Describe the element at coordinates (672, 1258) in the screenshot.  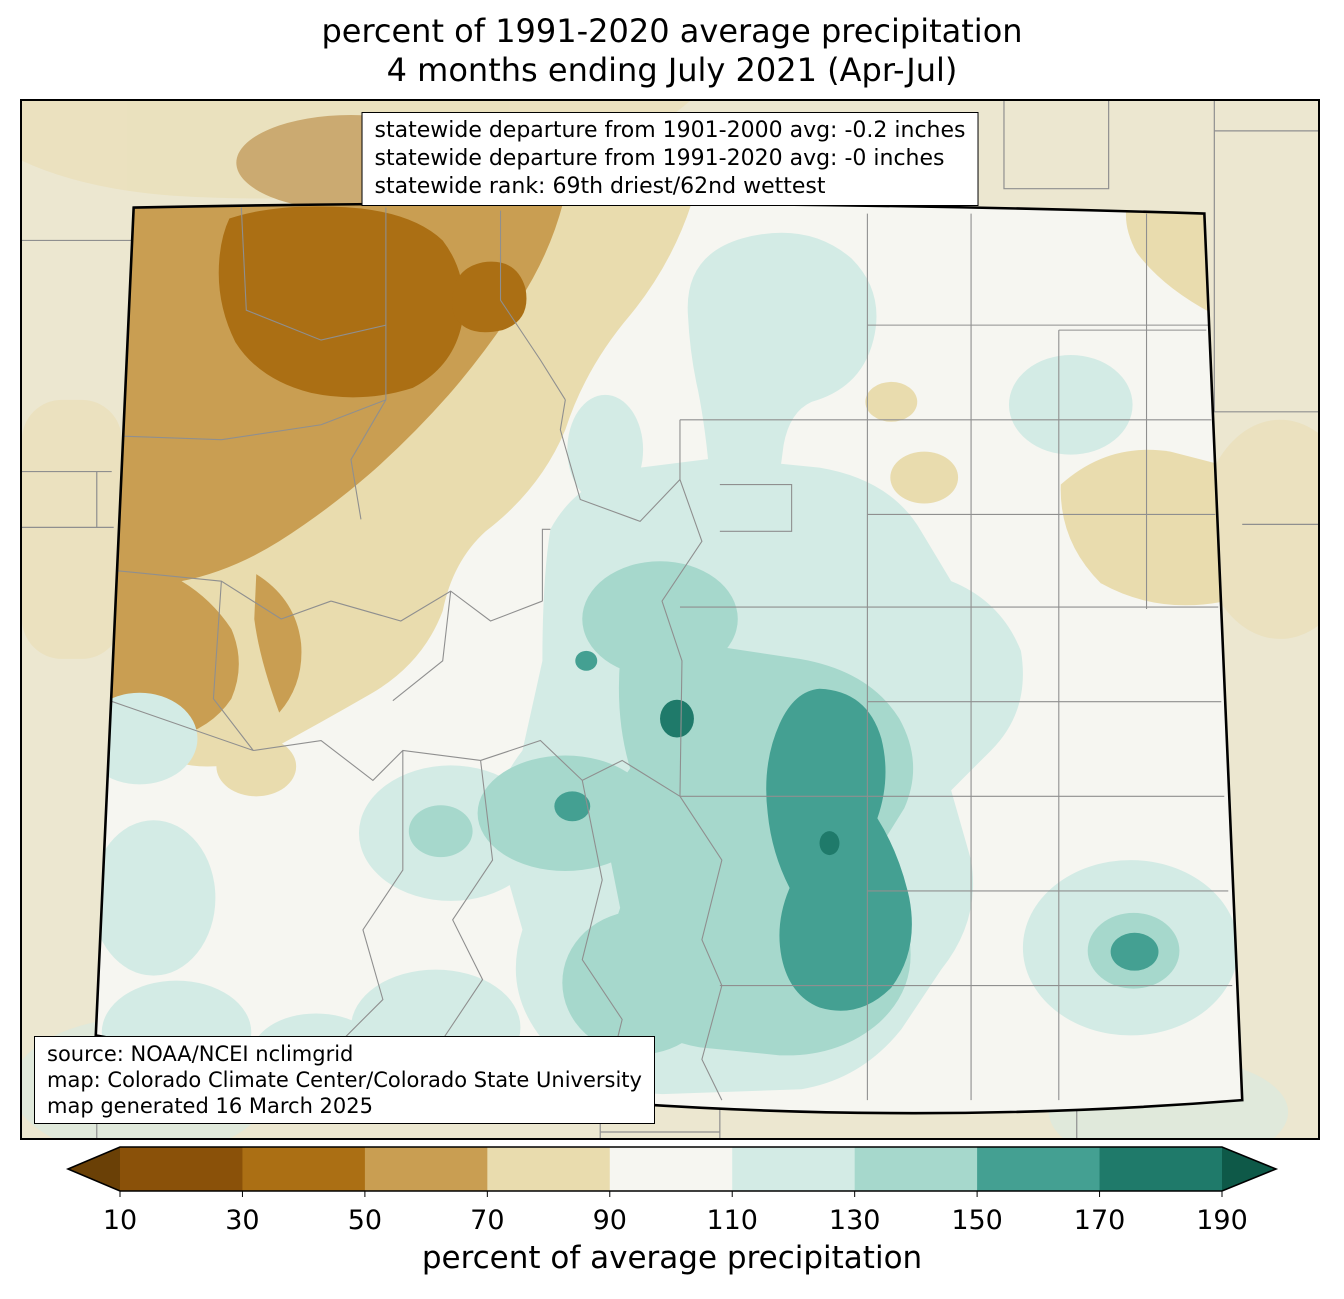
I see `colorbar-axis-label: percent of average precipitation` at that location.